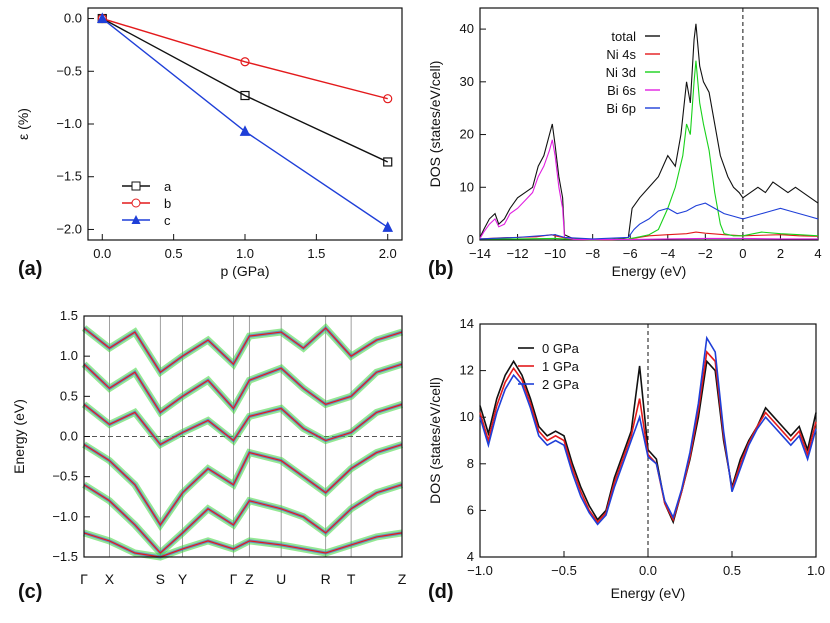 Image resolution: width=830 pixels, height=623 pixels. I want to click on x-axis-label-d: Energy (eV), so click(648, 593).